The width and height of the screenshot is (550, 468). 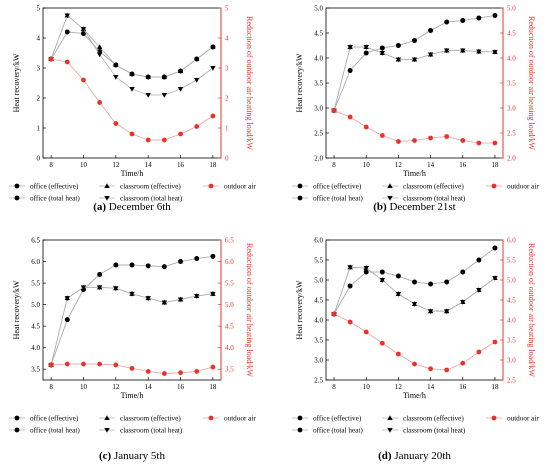 I want to click on x-tick-label: 14, so click(x=431, y=165).